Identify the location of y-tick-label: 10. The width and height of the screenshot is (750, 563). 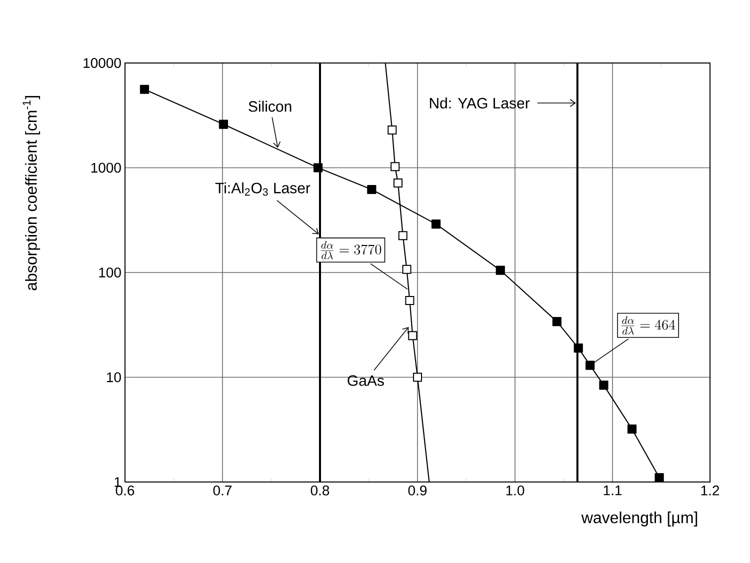
(113, 377).